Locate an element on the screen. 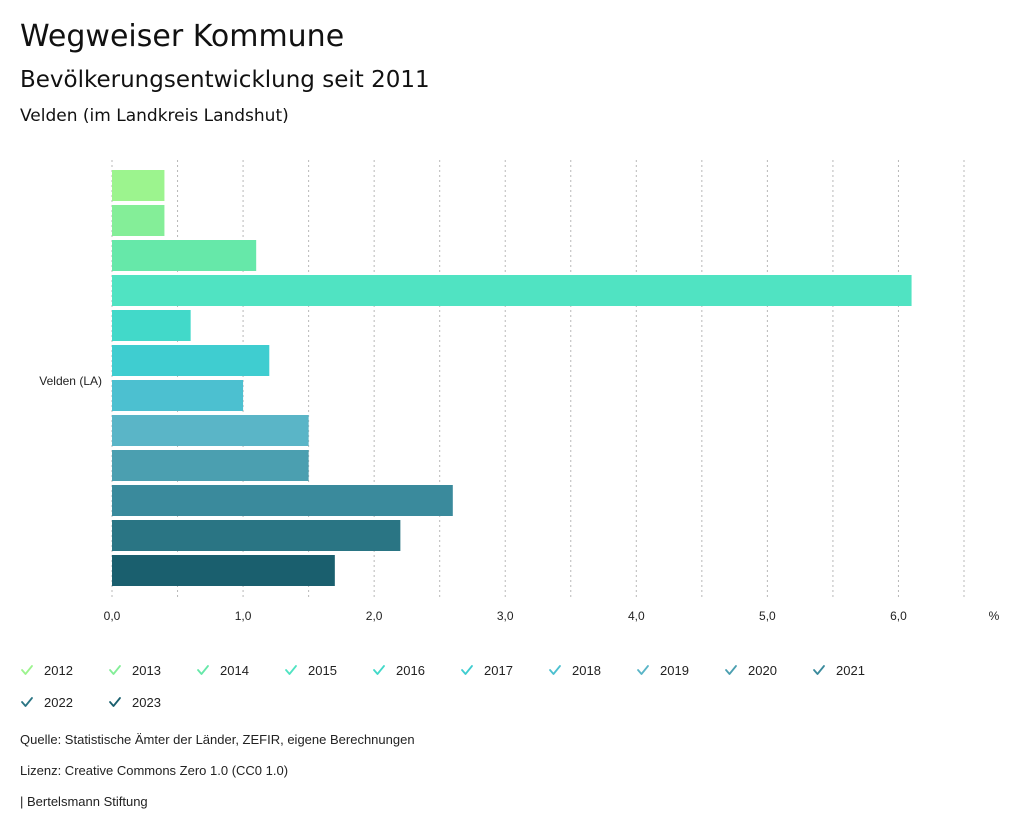  legend-item-2014: 2014 is located at coordinates (222, 670).